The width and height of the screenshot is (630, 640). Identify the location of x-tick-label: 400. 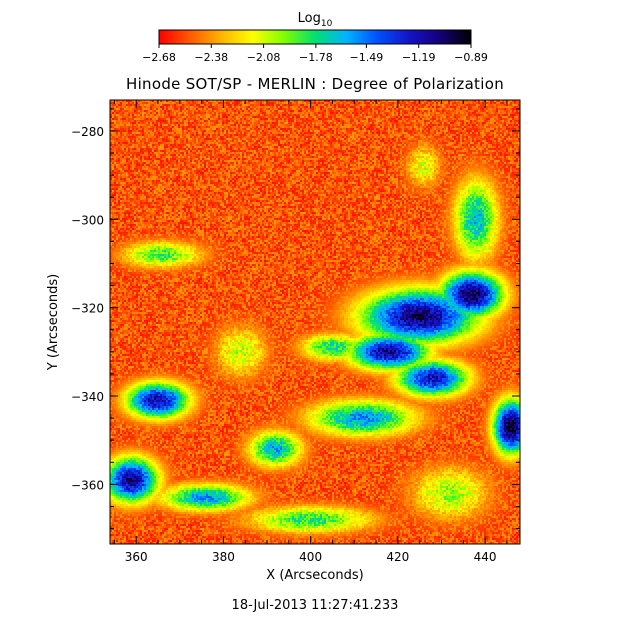
(310, 557).